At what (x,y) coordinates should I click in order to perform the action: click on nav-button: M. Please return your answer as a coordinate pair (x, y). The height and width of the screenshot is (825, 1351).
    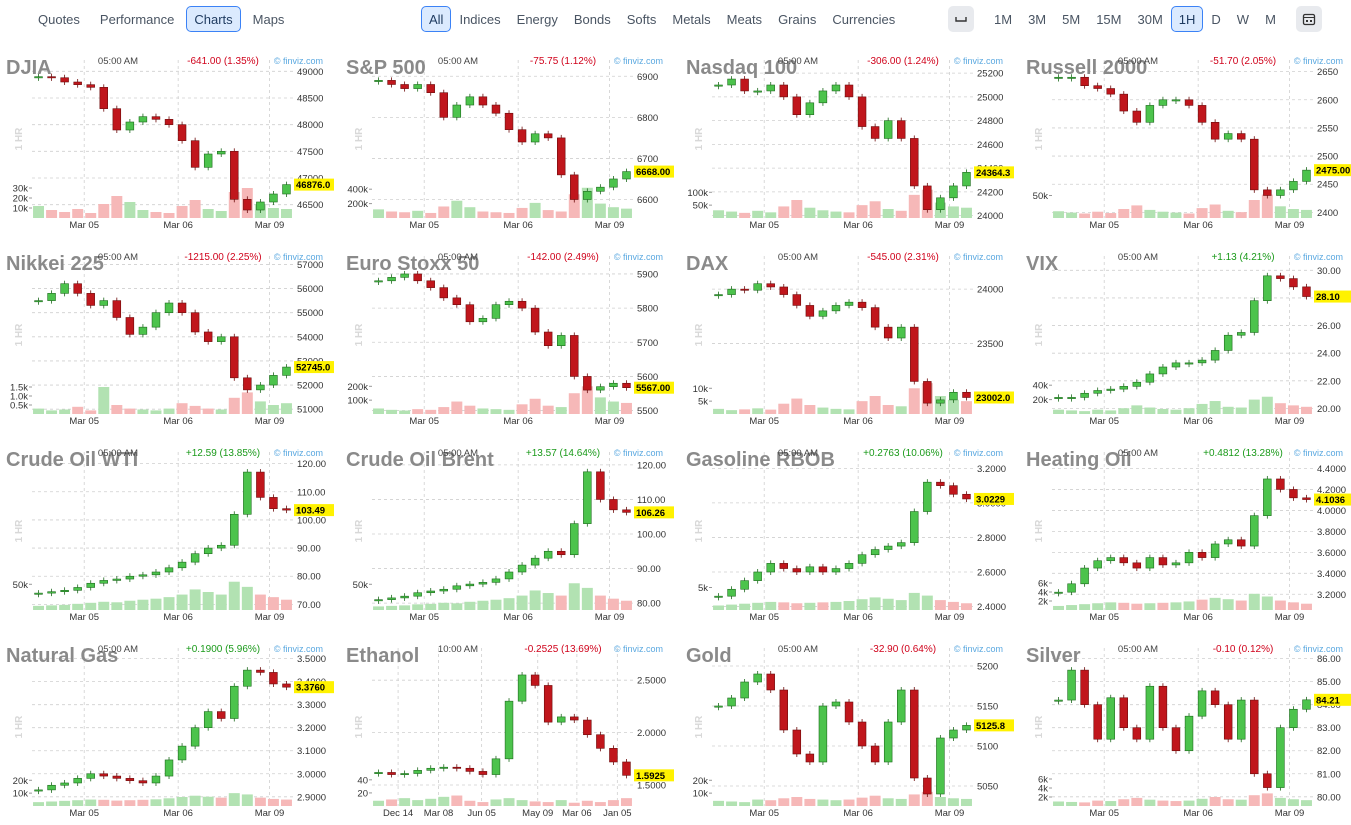
    Looking at the image, I should click on (1270, 19).